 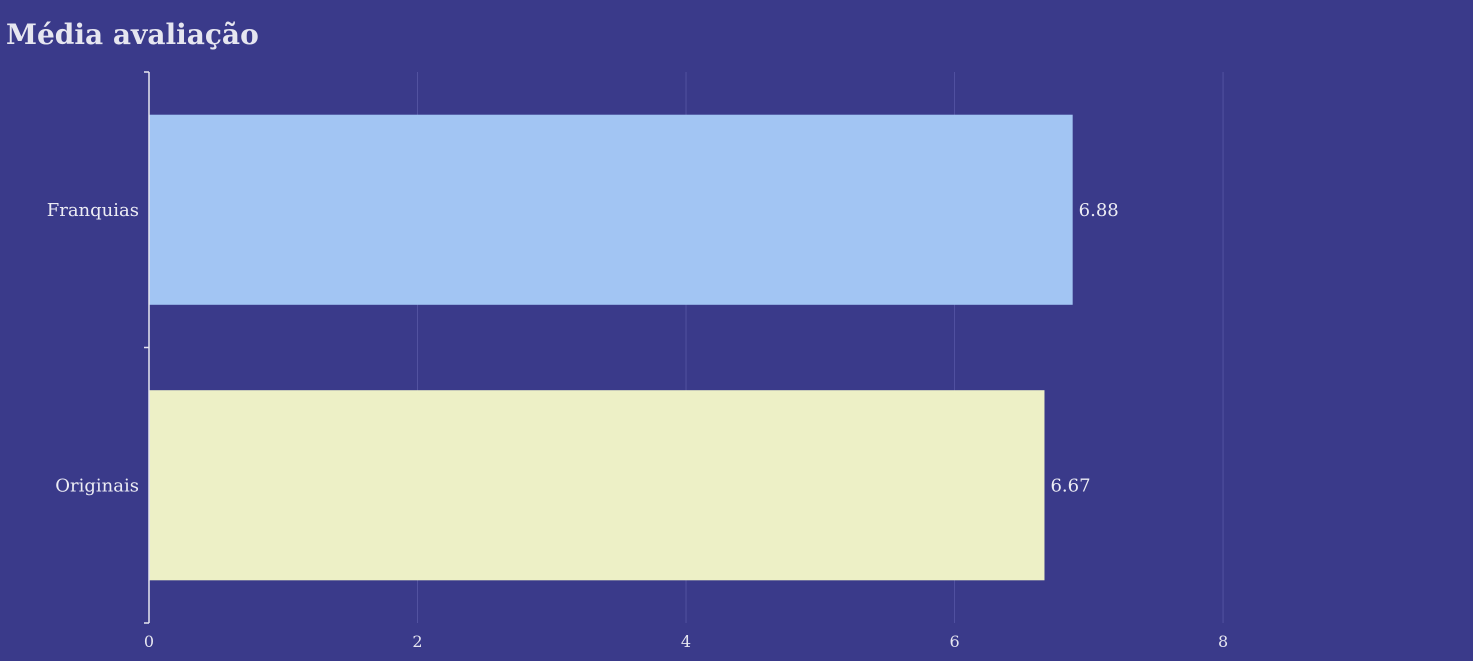 What do you see at coordinates (93, 210) in the screenshot?
I see `category-label: Franquias` at bounding box center [93, 210].